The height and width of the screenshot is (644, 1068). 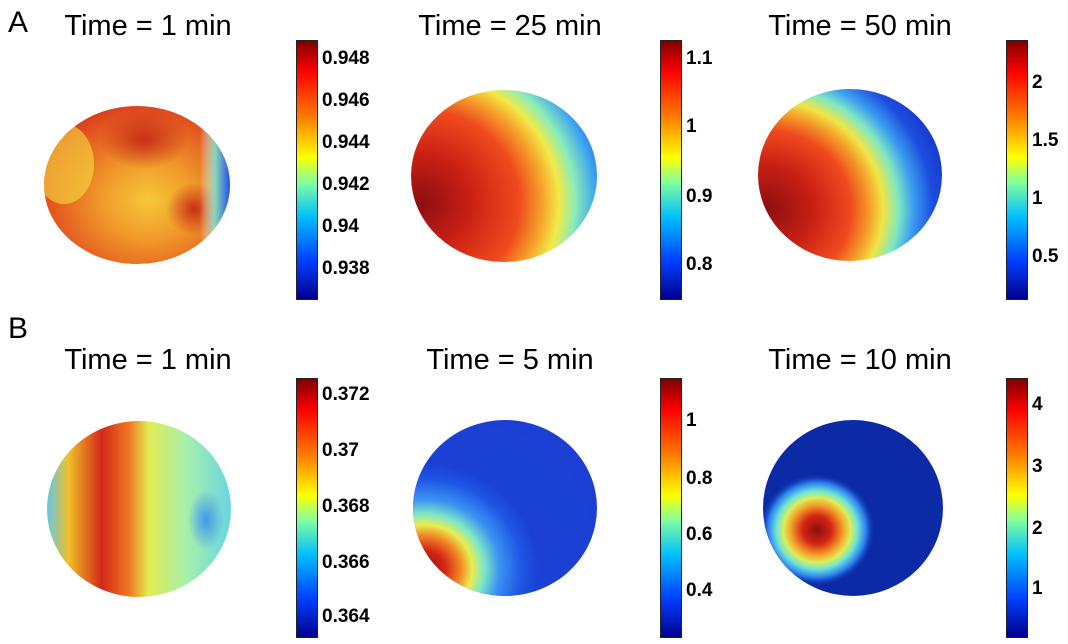 I want to click on tick-a1-1: 0.946, so click(x=346, y=100).